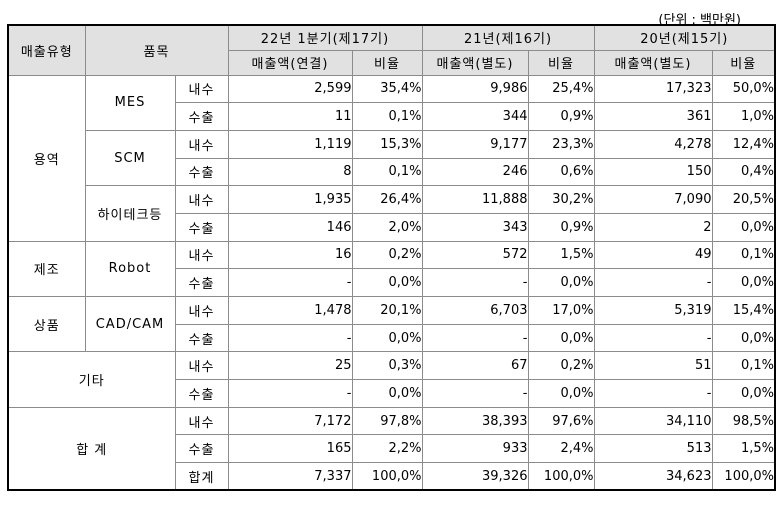 Image resolution: width=781 pixels, height=505 pixels. What do you see at coordinates (743, 89) in the screenshot?
I see `cell-value: 50,0%` at bounding box center [743, 89].